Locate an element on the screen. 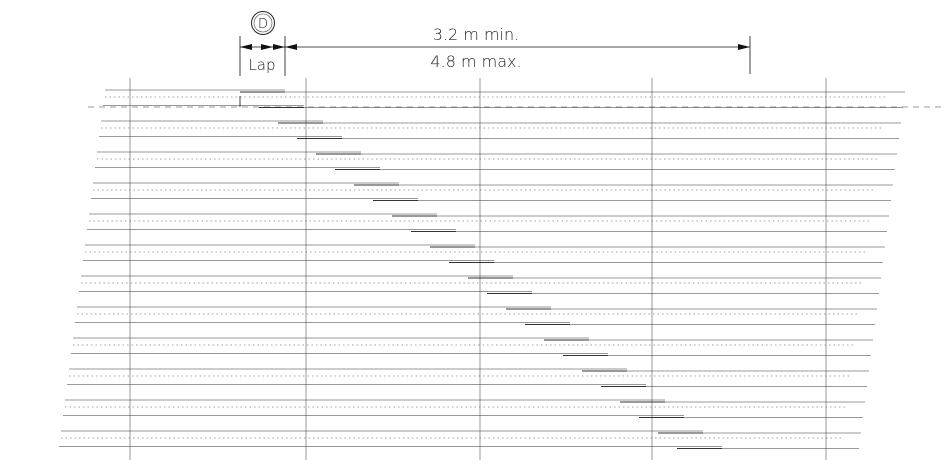 This screenshot has width=947, height=465. arrow-span-right is located at coordinates (744, 47).